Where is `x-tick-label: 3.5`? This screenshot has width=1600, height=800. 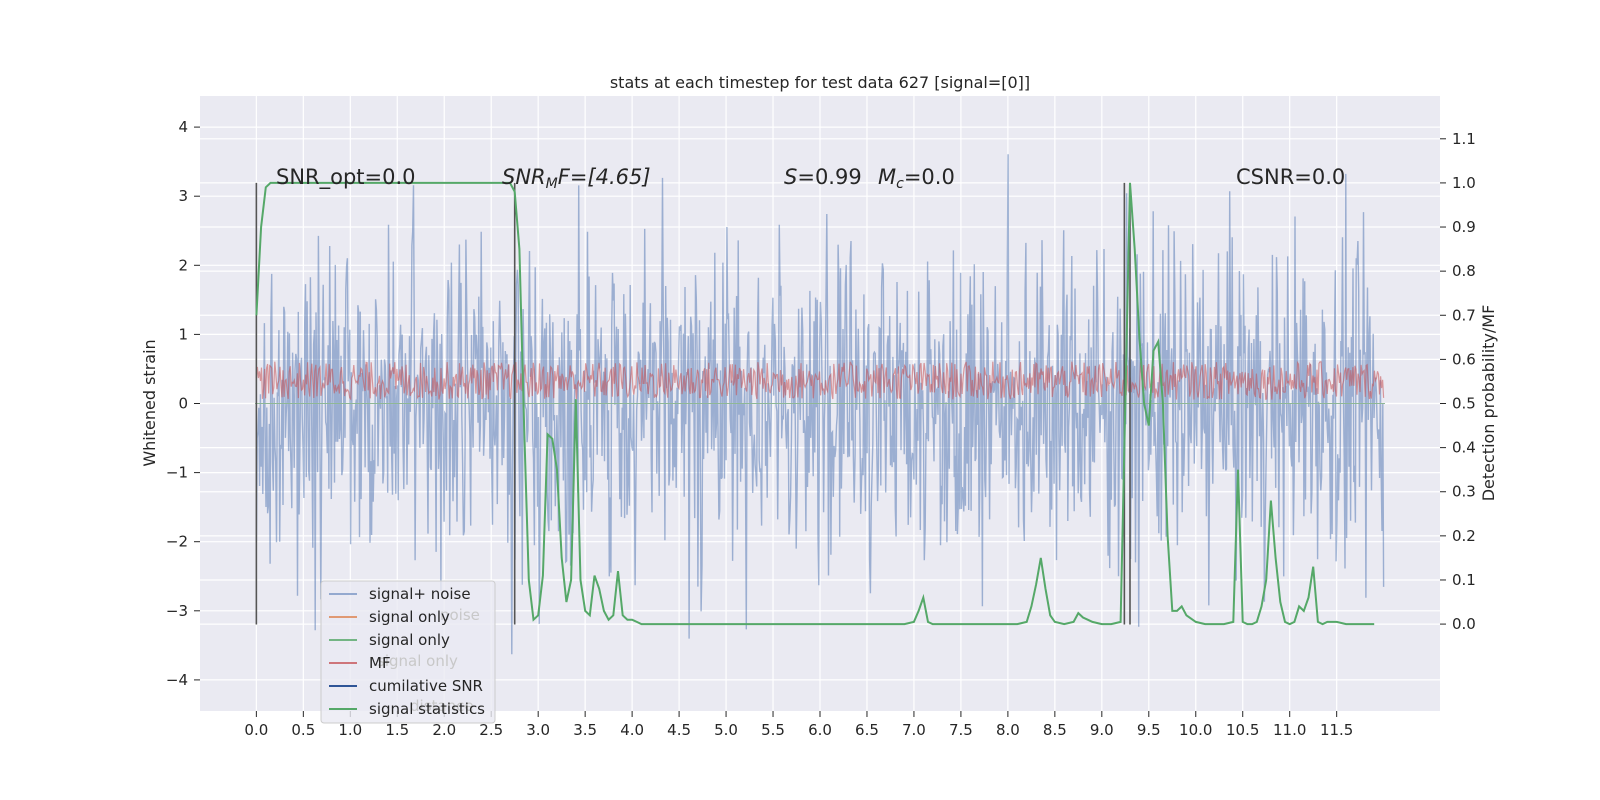 x-tick-label: 3.5 is located at coordinates (585, 730).